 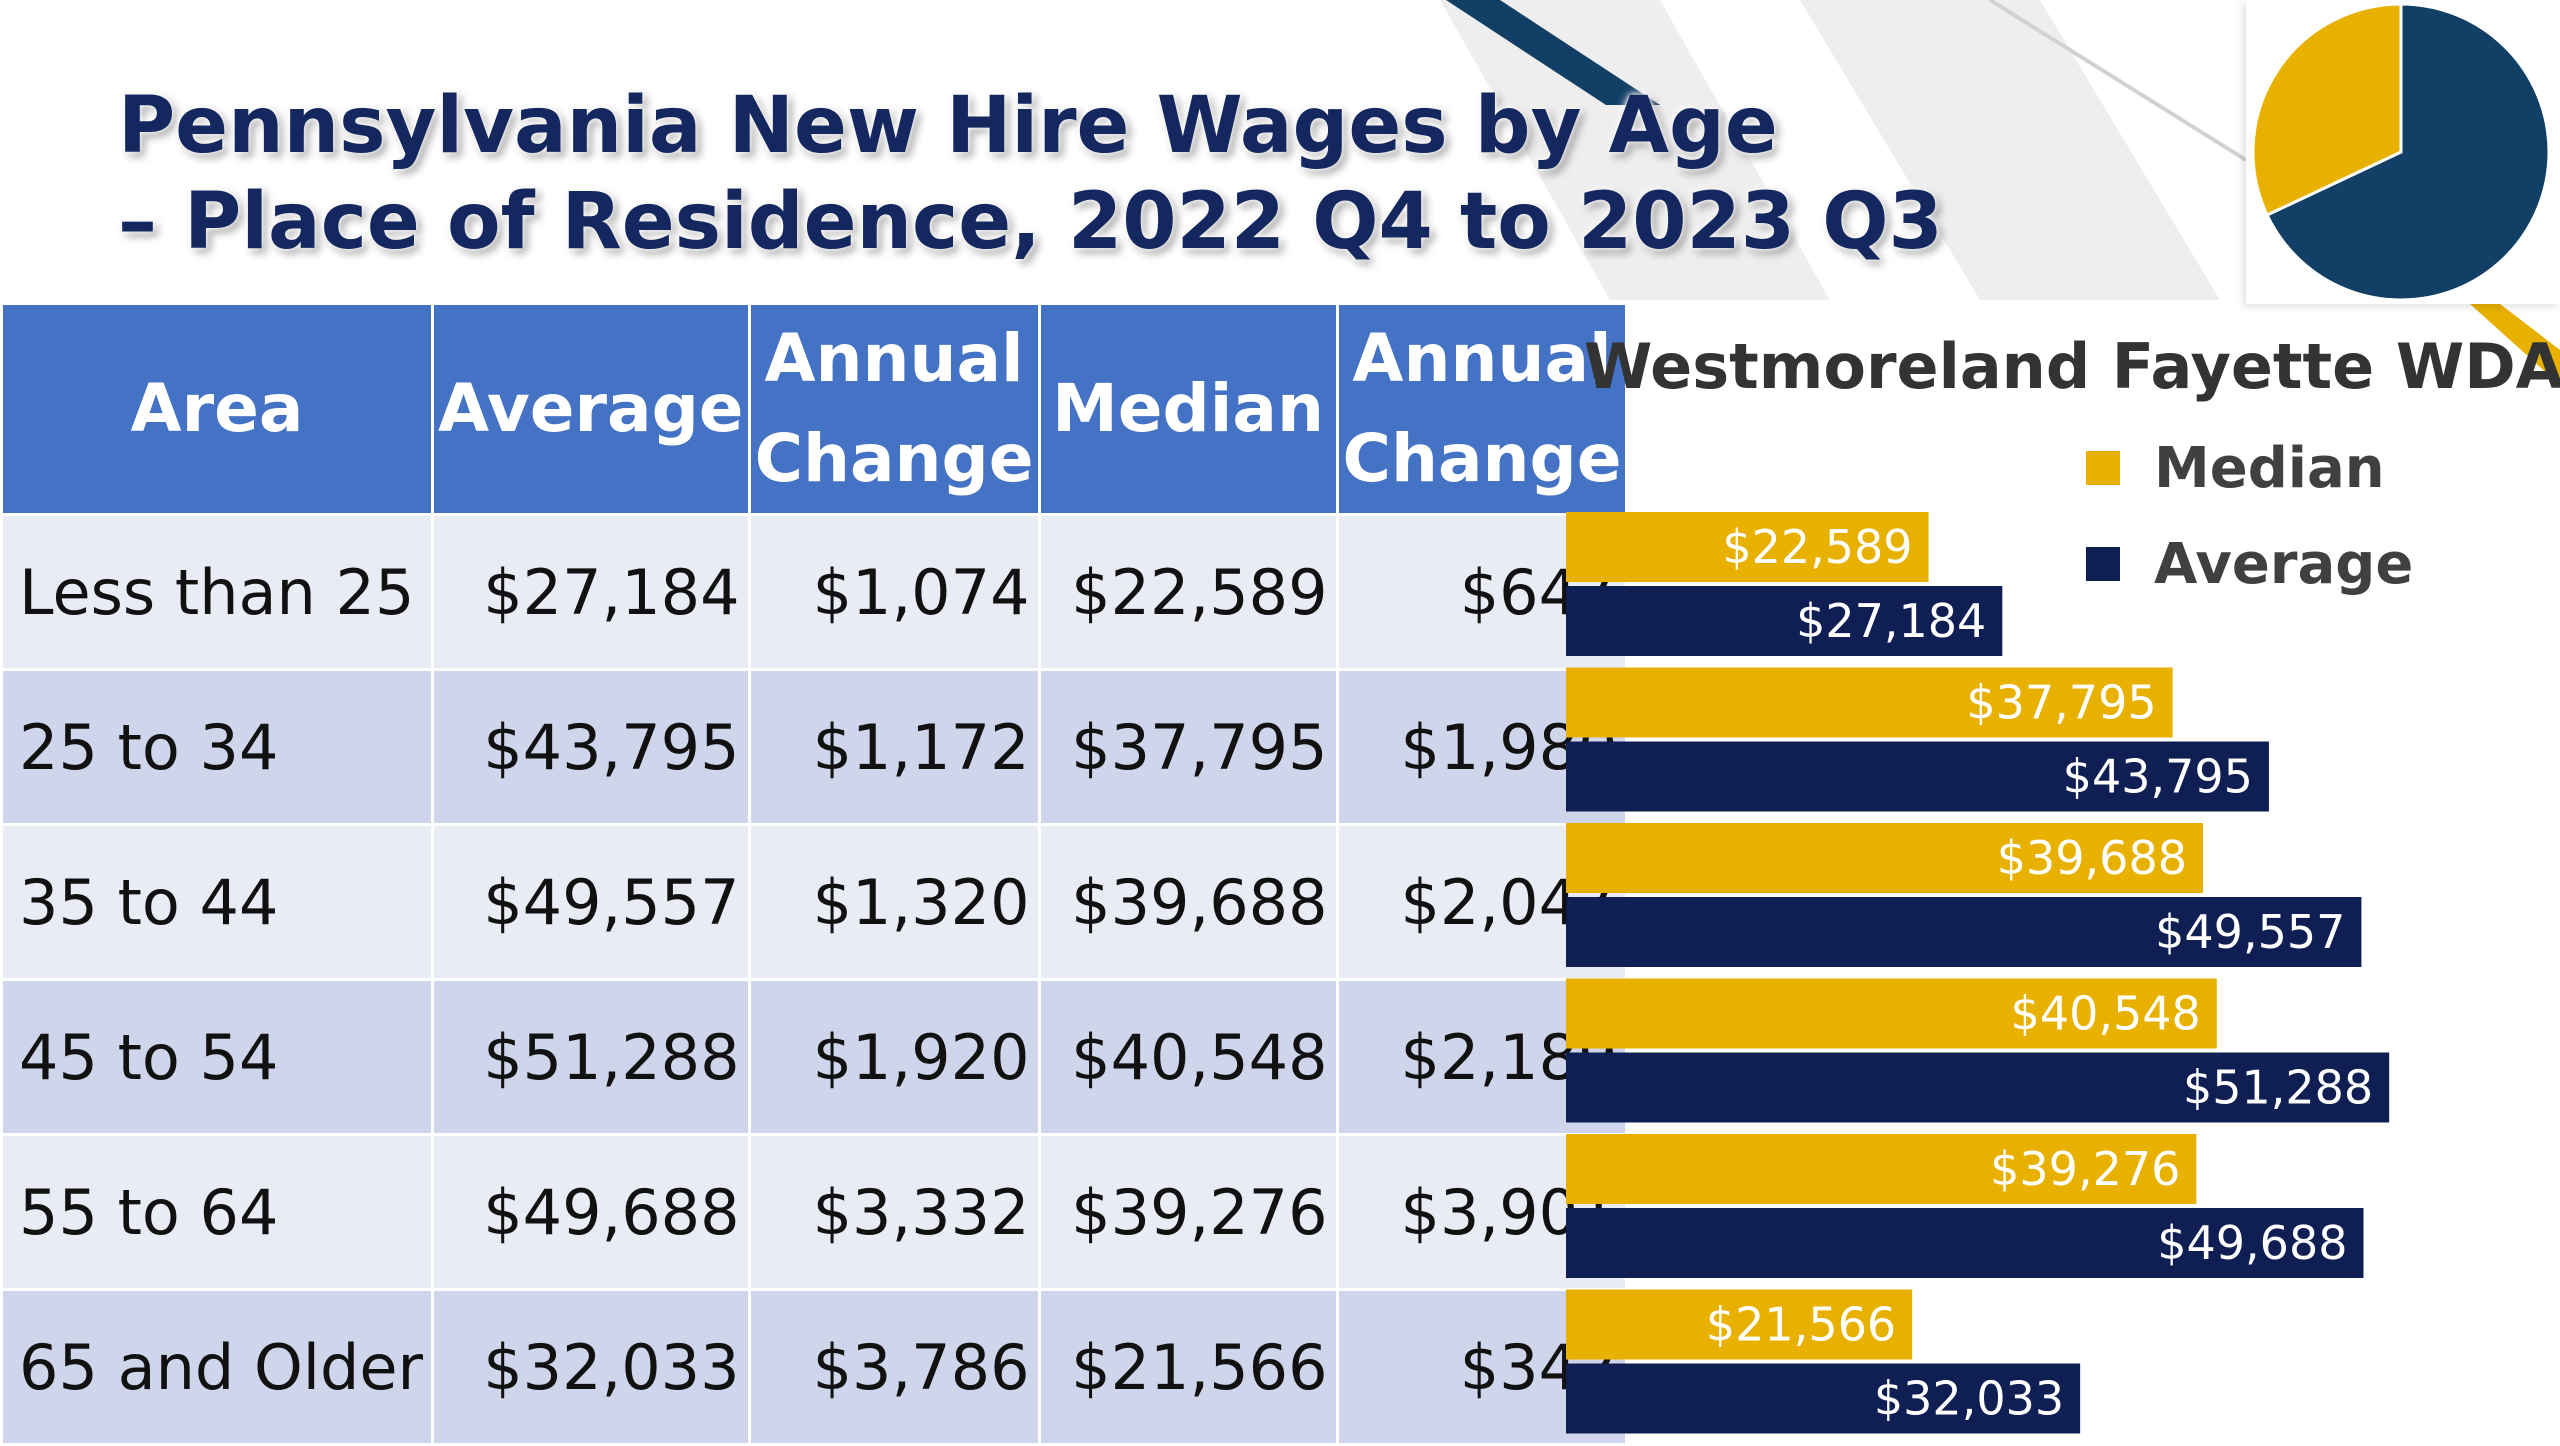 I want to click on table-row: 55 to 64 $49,688 $3,332 $39,276 $3,901, so click(x=814, y=1212).